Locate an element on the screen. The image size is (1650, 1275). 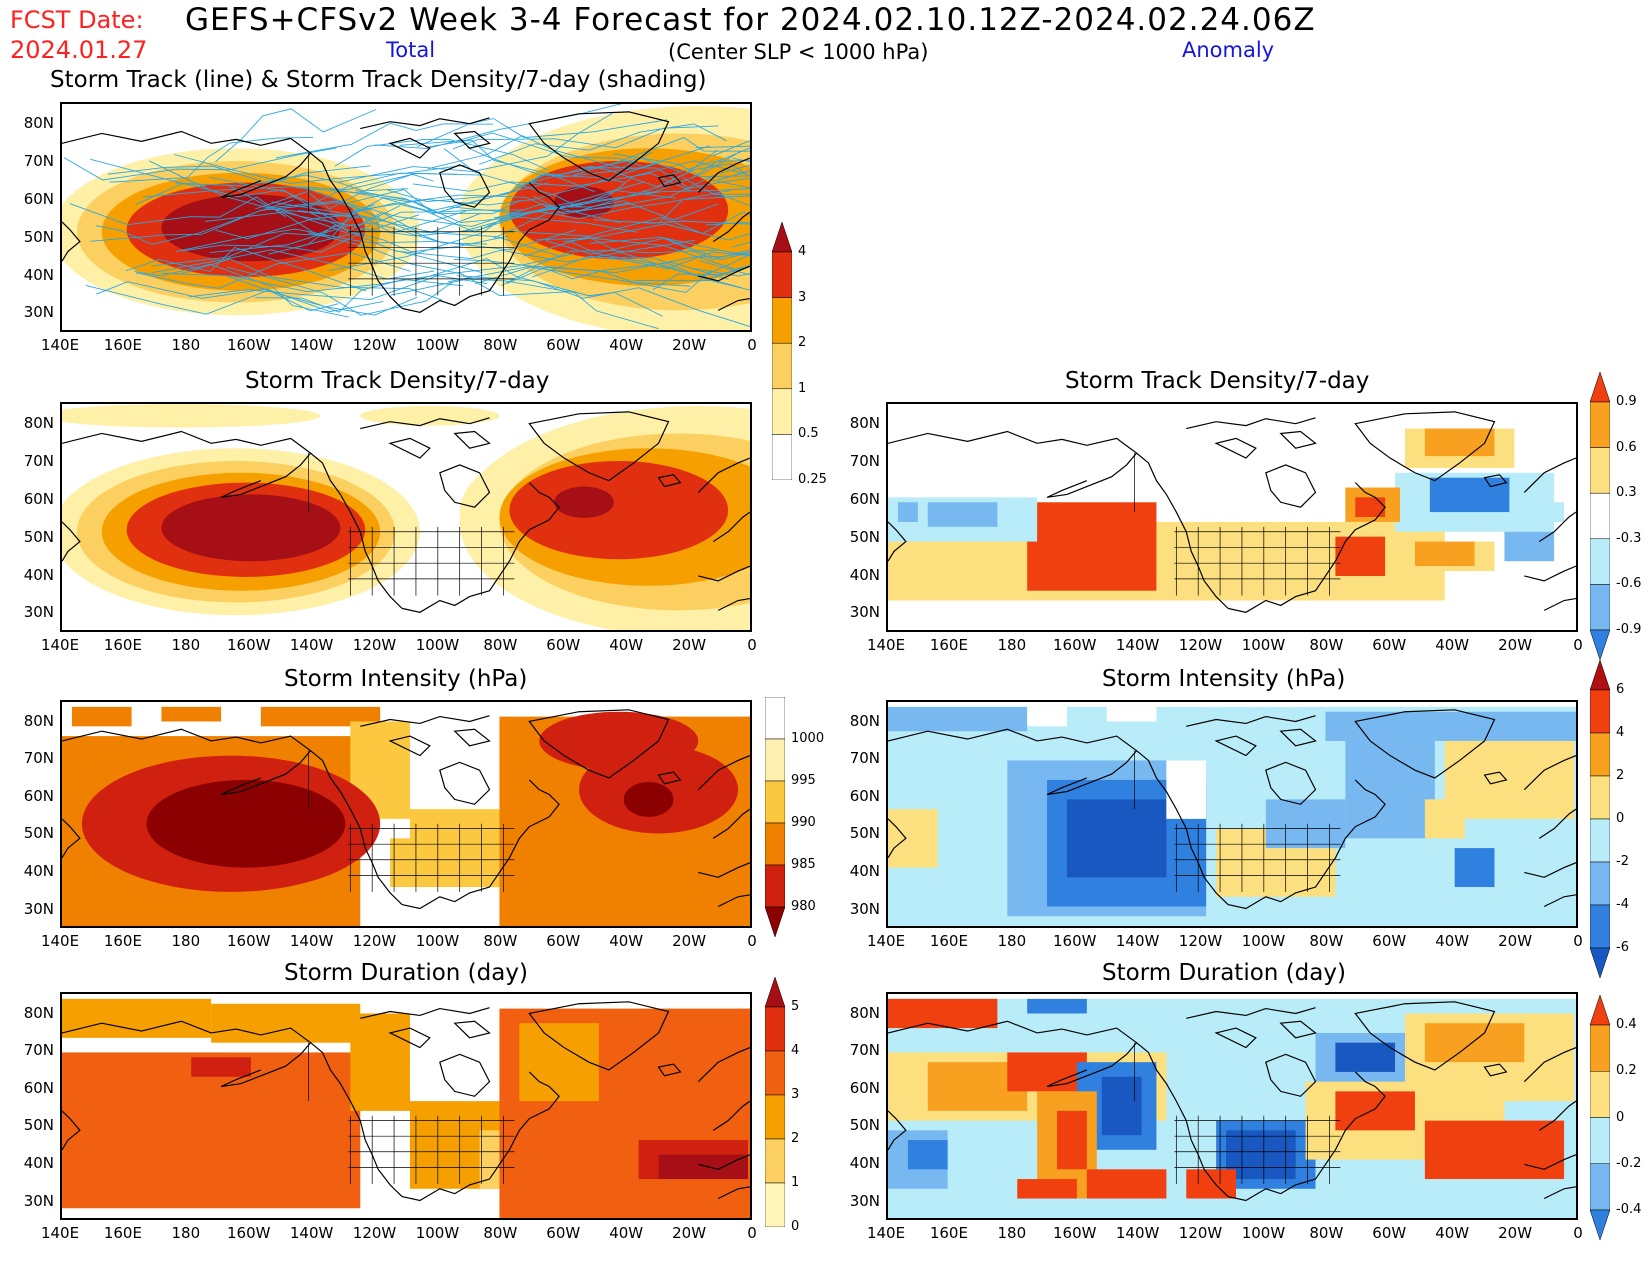
map-intensity-total is located at coordinates (406, 814).